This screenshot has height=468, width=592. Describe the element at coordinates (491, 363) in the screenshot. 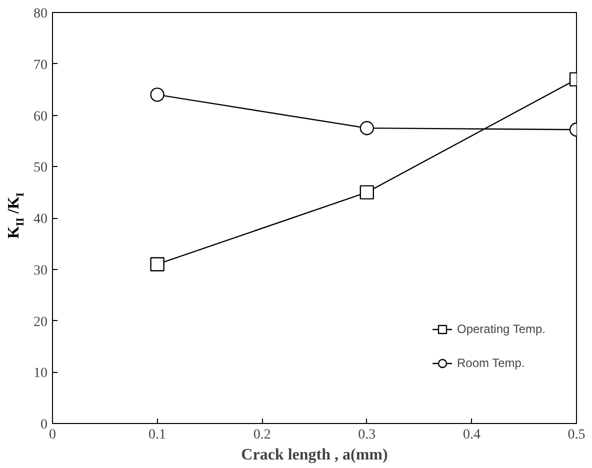

I see `legend-label: Room Temp.` at that location.